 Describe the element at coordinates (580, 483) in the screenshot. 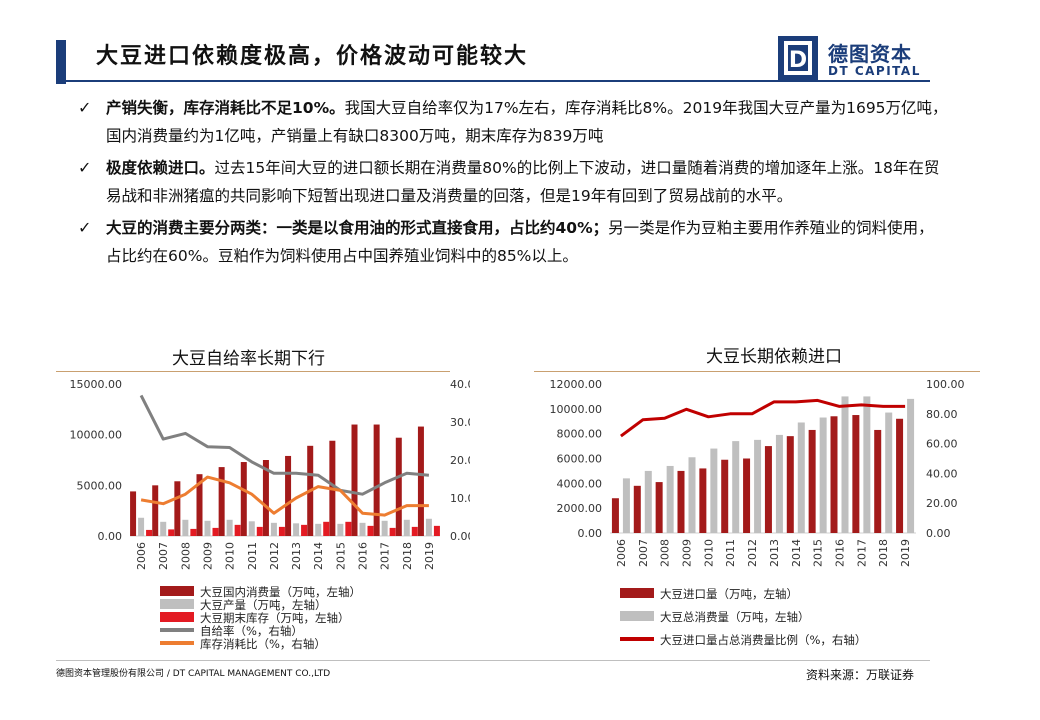

I see `y-left-tick-label: 4000.00` at that location.